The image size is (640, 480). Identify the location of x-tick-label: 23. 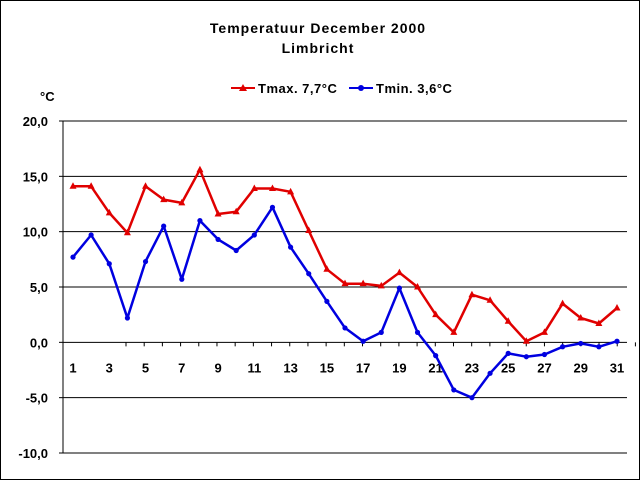
(472, 367).